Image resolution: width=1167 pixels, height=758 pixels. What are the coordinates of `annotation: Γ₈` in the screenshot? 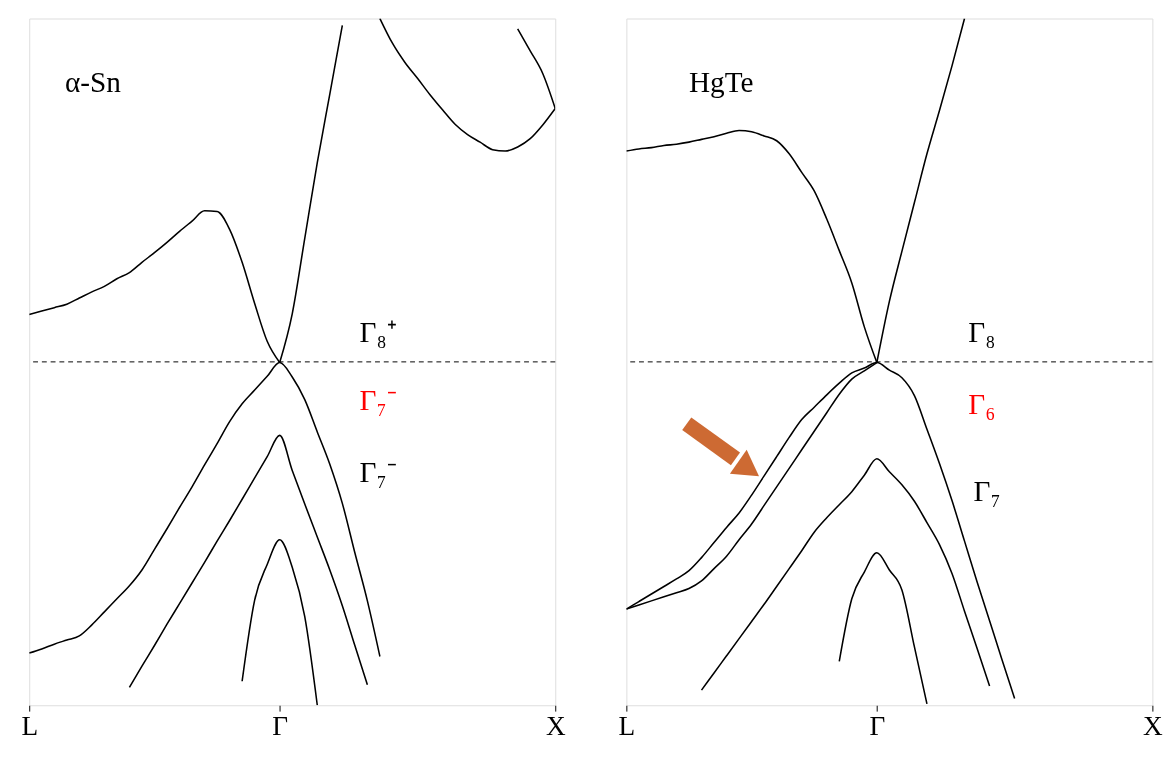 It's located at (982, 332).